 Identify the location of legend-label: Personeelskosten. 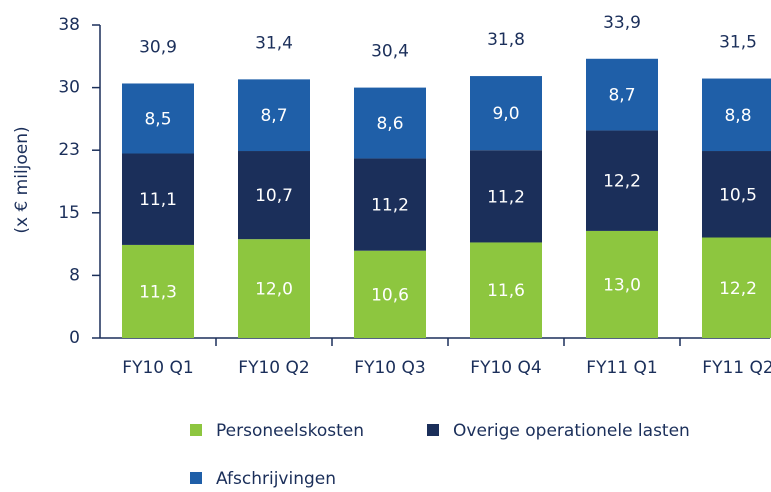
(290, 431).